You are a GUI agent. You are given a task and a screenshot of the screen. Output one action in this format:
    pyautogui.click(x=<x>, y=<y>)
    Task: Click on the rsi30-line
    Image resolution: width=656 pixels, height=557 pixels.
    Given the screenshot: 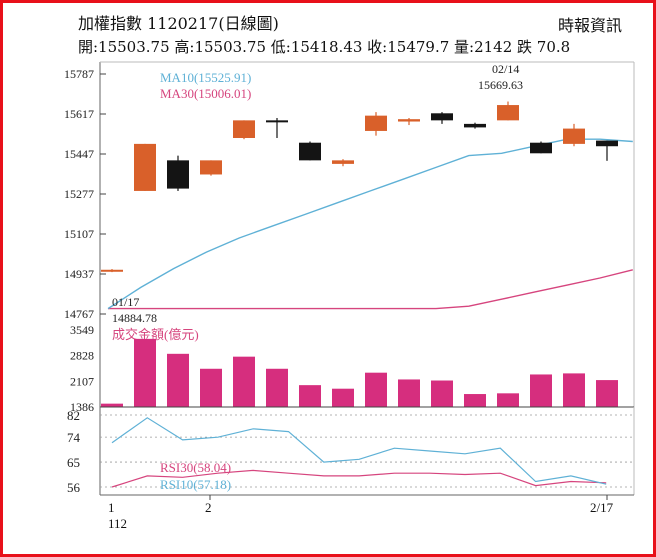 What is the action you would take?
    pyautogui.click(x=359, y=478)
    